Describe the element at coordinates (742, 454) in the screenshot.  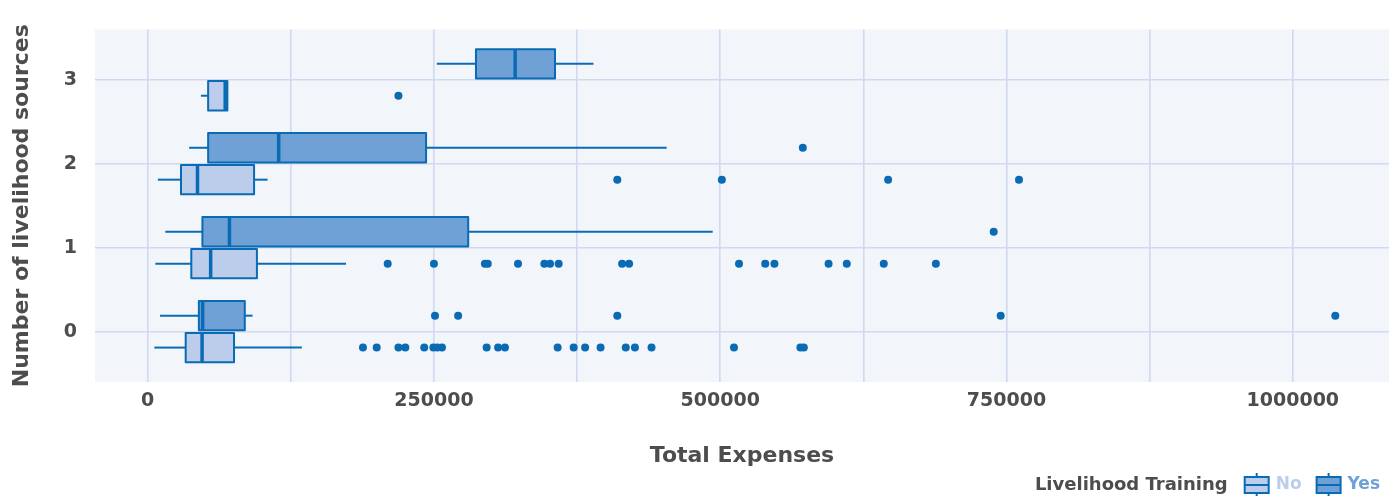
I see `x-axis-title: Total Expenses` at that location.